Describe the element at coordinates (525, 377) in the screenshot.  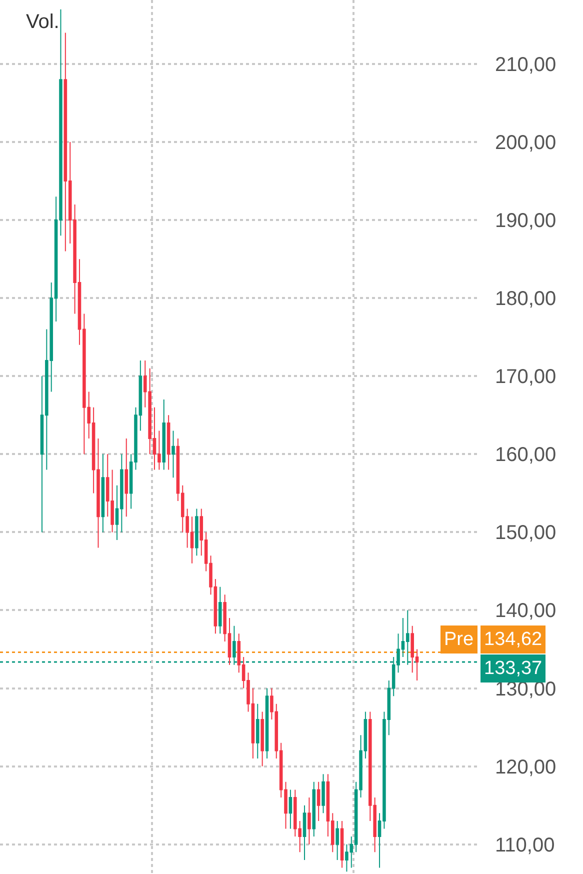
I see `y-tick-label: 170,00` at that location.